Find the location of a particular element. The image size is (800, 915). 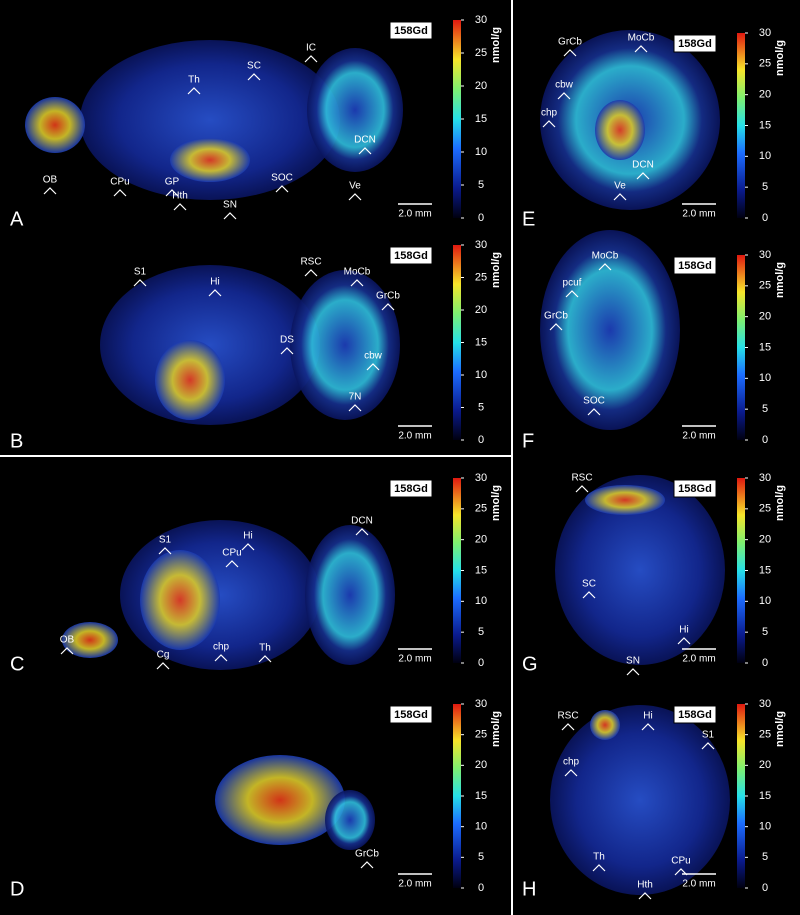

annotation: SC is located at coordinates (254, 66).